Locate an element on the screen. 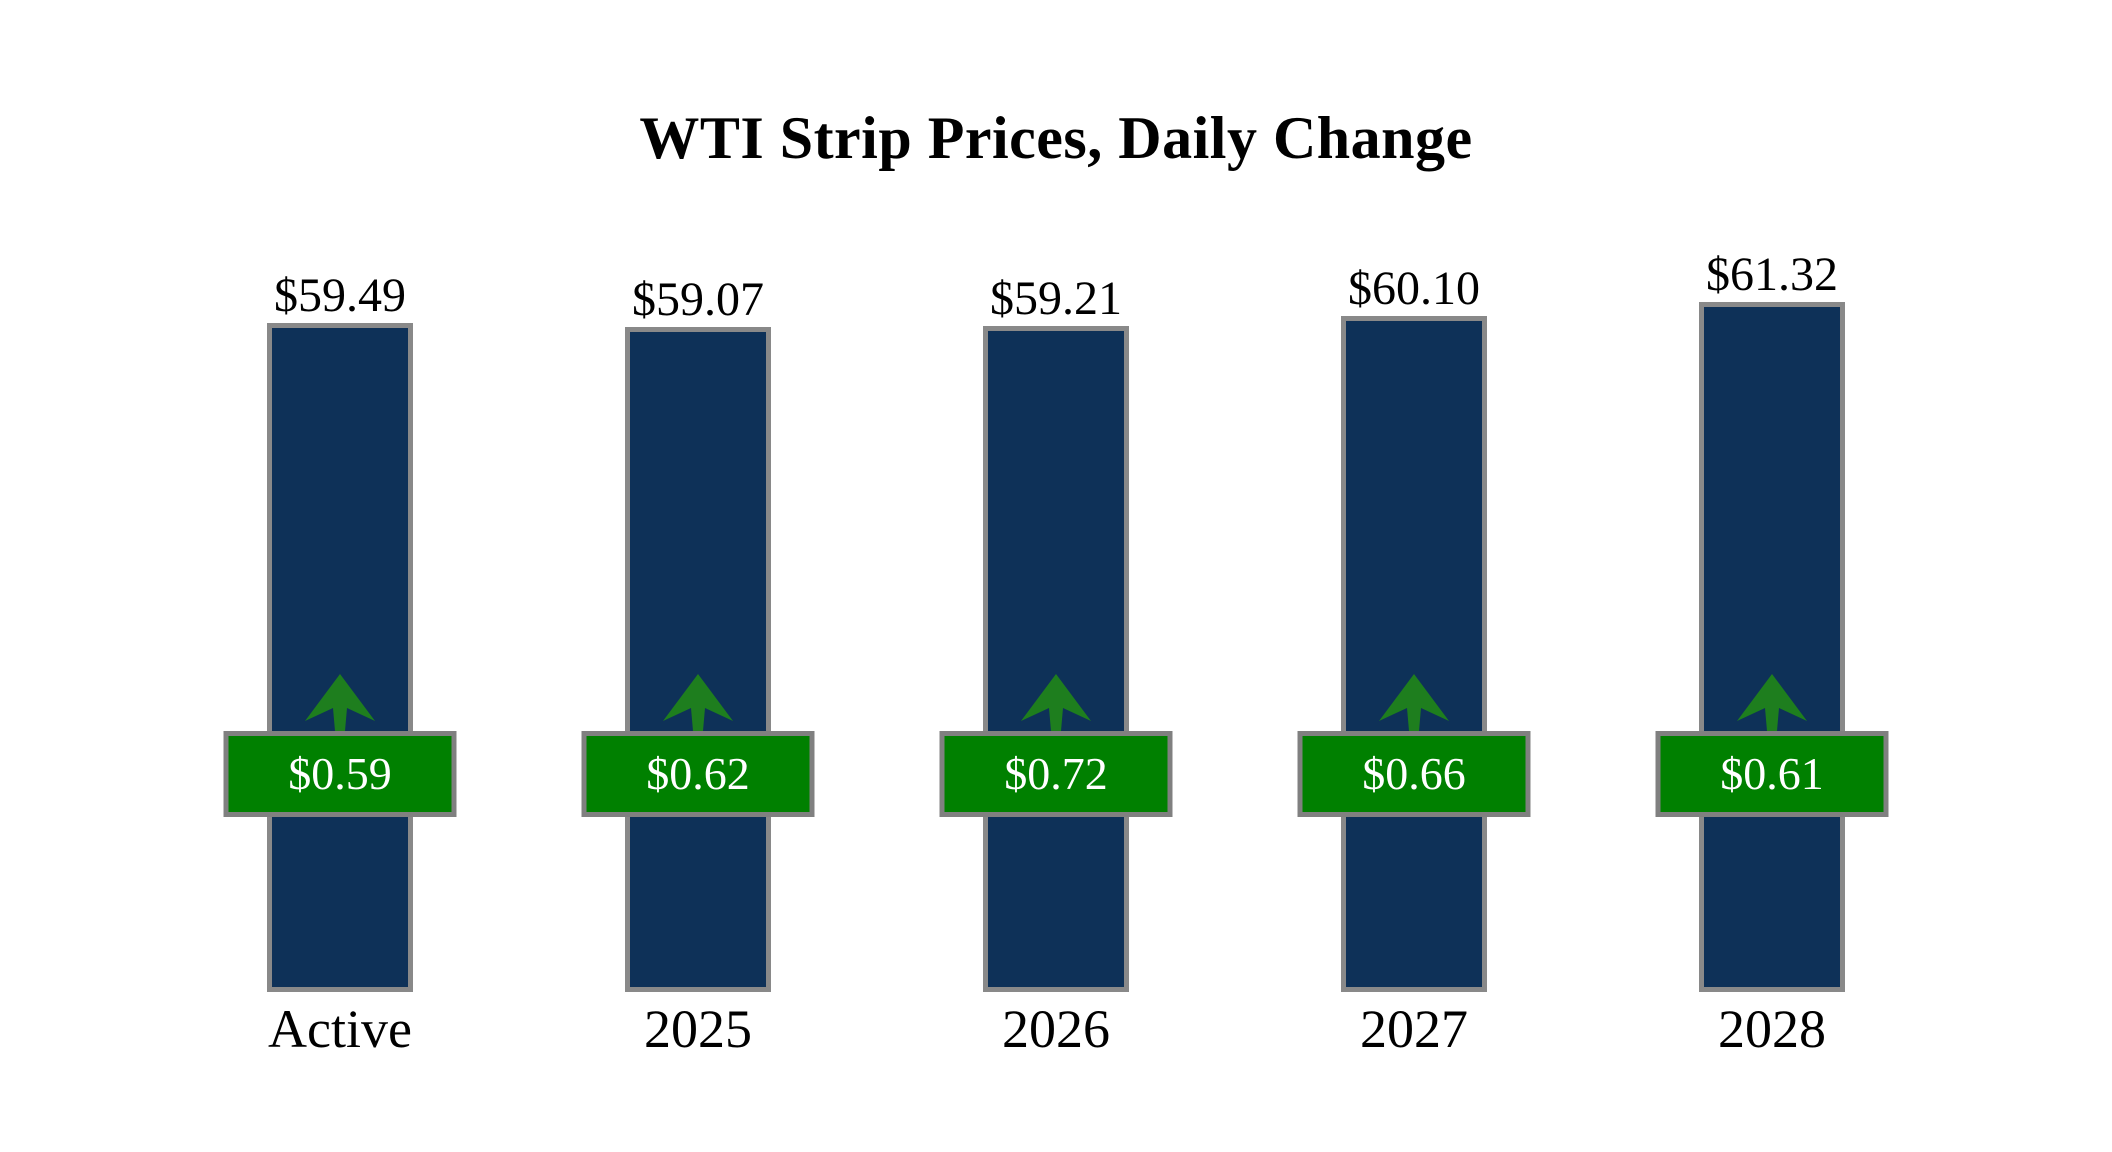 The height and width of the screenshot is (1152, 2112). change-label: $0.61 is located at coordinates (1772, 773).